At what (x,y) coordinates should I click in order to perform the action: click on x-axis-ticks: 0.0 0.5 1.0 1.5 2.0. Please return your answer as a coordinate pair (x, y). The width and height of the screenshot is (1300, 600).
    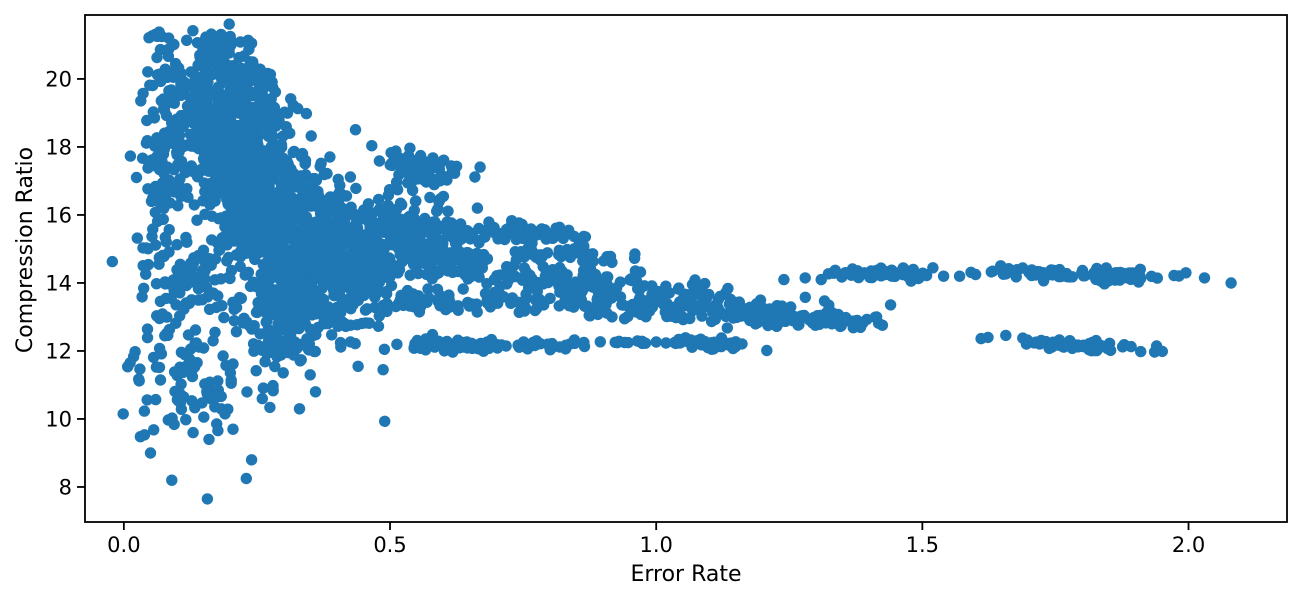
    Looking at the image, I should click on (656, 539).